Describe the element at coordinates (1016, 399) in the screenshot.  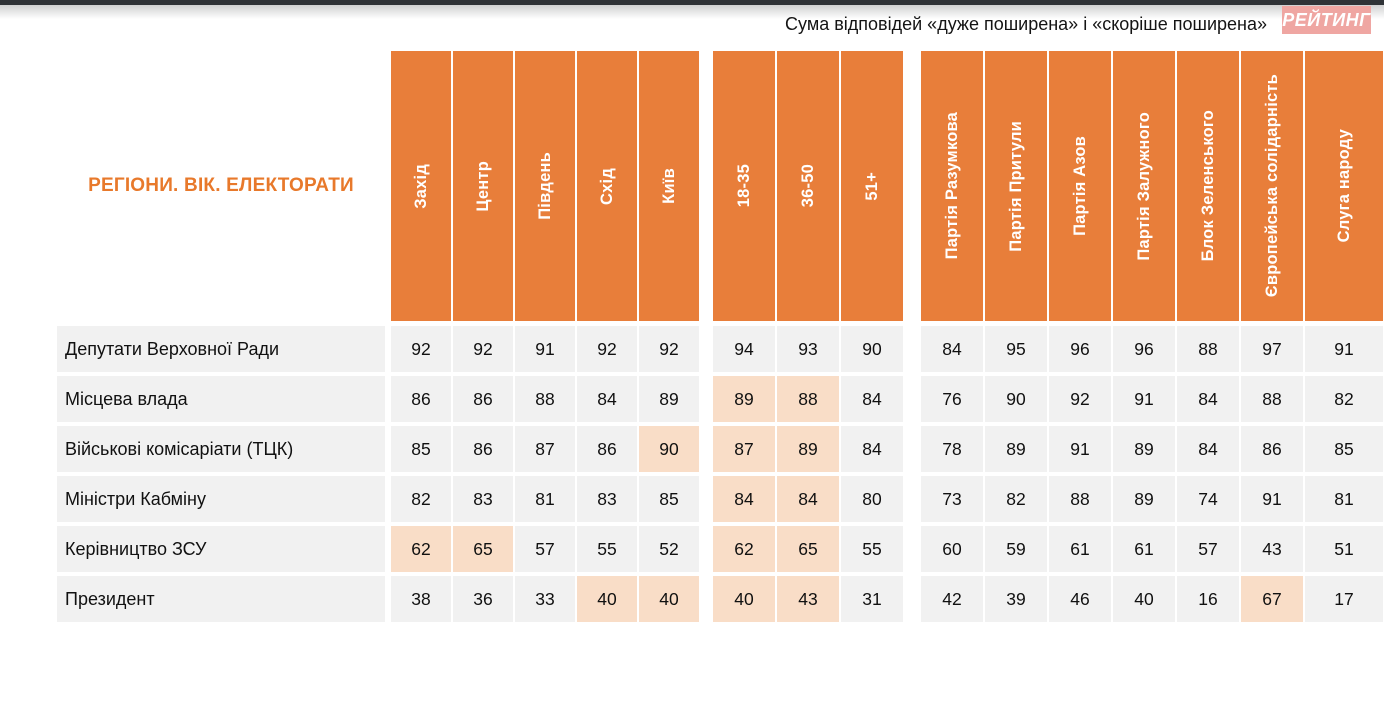
I see `value-cell: 90` at that location.